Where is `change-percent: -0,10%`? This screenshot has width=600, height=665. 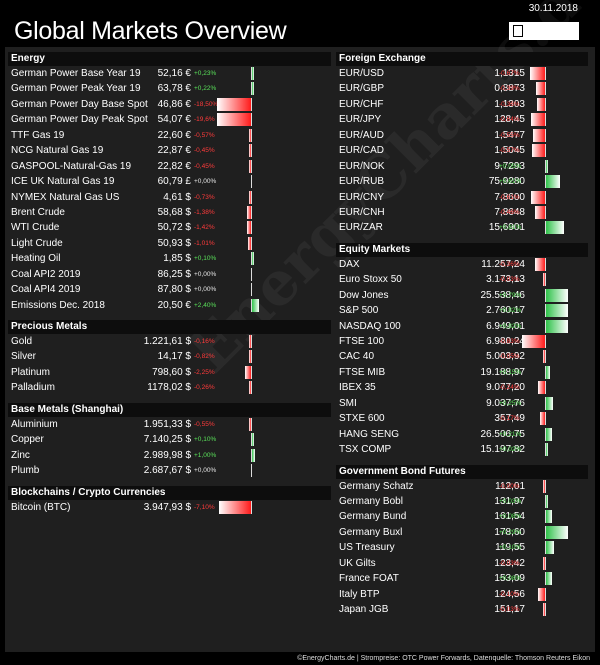
change-percent: -0,10% is located at coordinates (509, 594).